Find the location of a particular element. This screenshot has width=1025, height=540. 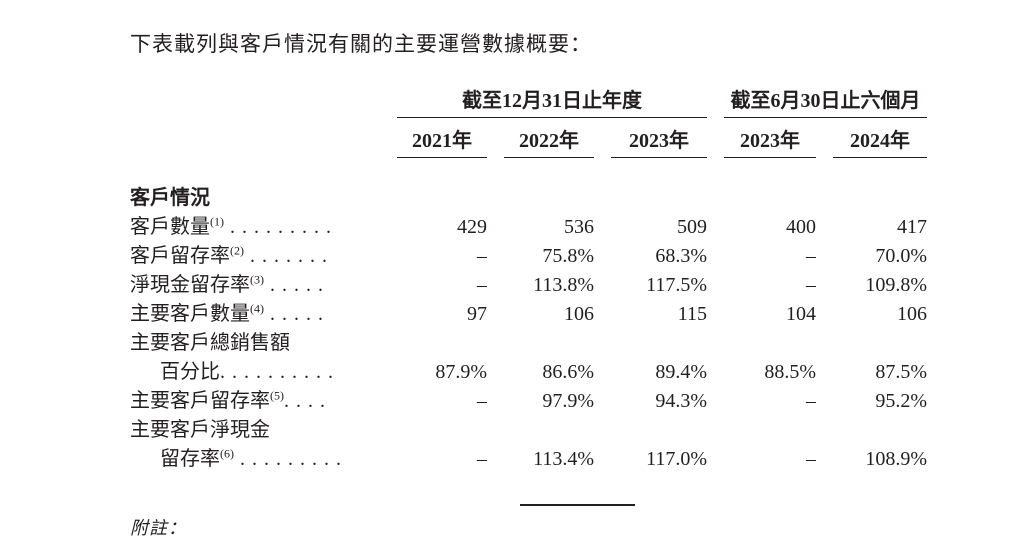

cell-value: 115 is located at coordinates (692, 314).